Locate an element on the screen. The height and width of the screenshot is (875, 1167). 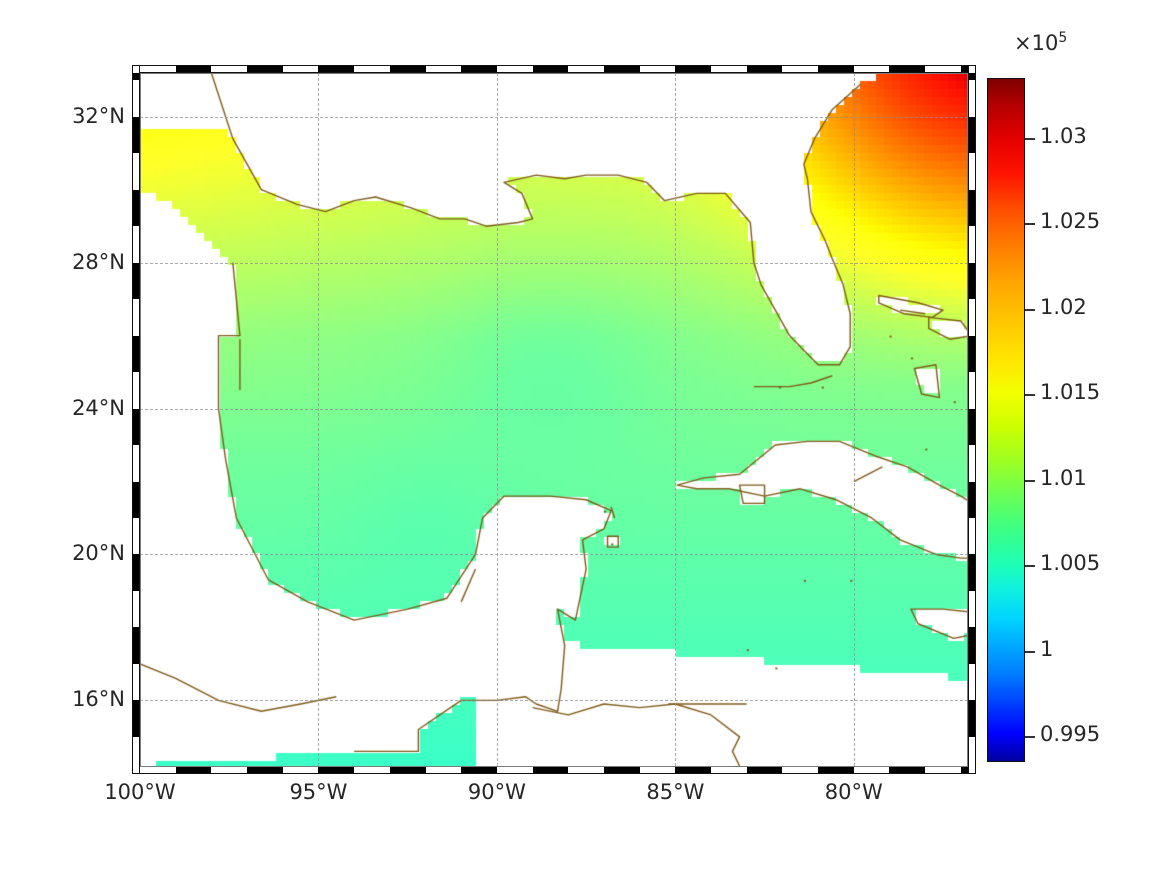
colorbar-label-1.01: 1.01 is located at coordinates (1063, 477).